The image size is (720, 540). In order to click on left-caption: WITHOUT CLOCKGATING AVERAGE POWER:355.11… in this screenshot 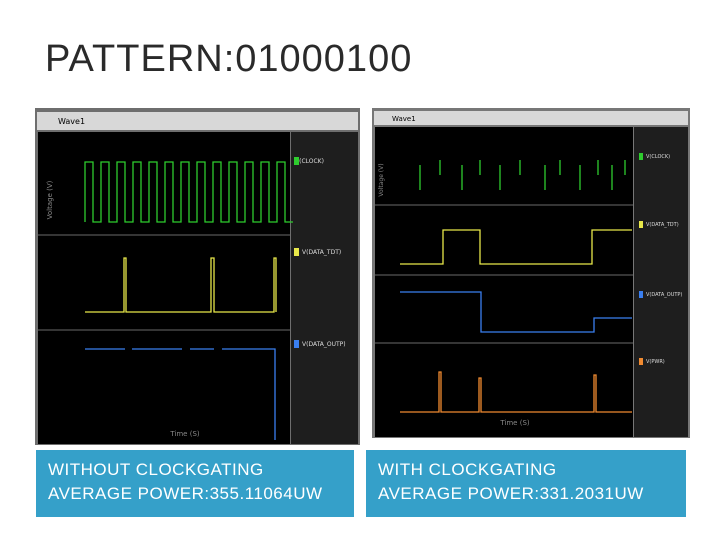, I will do `click(195, 483)`.